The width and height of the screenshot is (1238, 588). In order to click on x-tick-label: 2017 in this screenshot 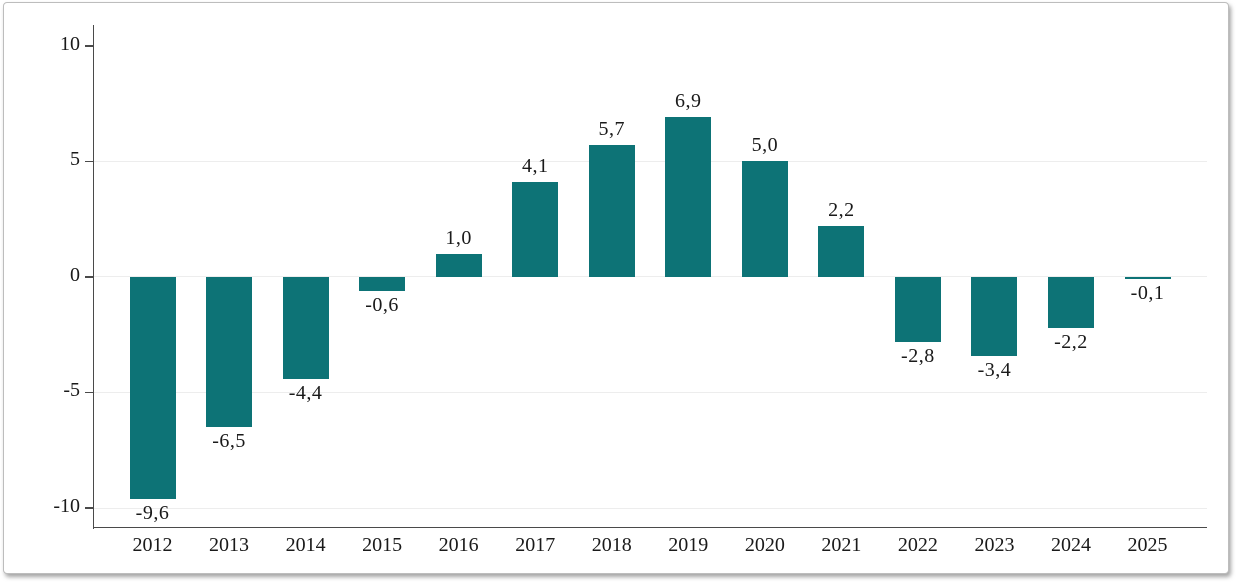, I will do `click(535, 545)`.